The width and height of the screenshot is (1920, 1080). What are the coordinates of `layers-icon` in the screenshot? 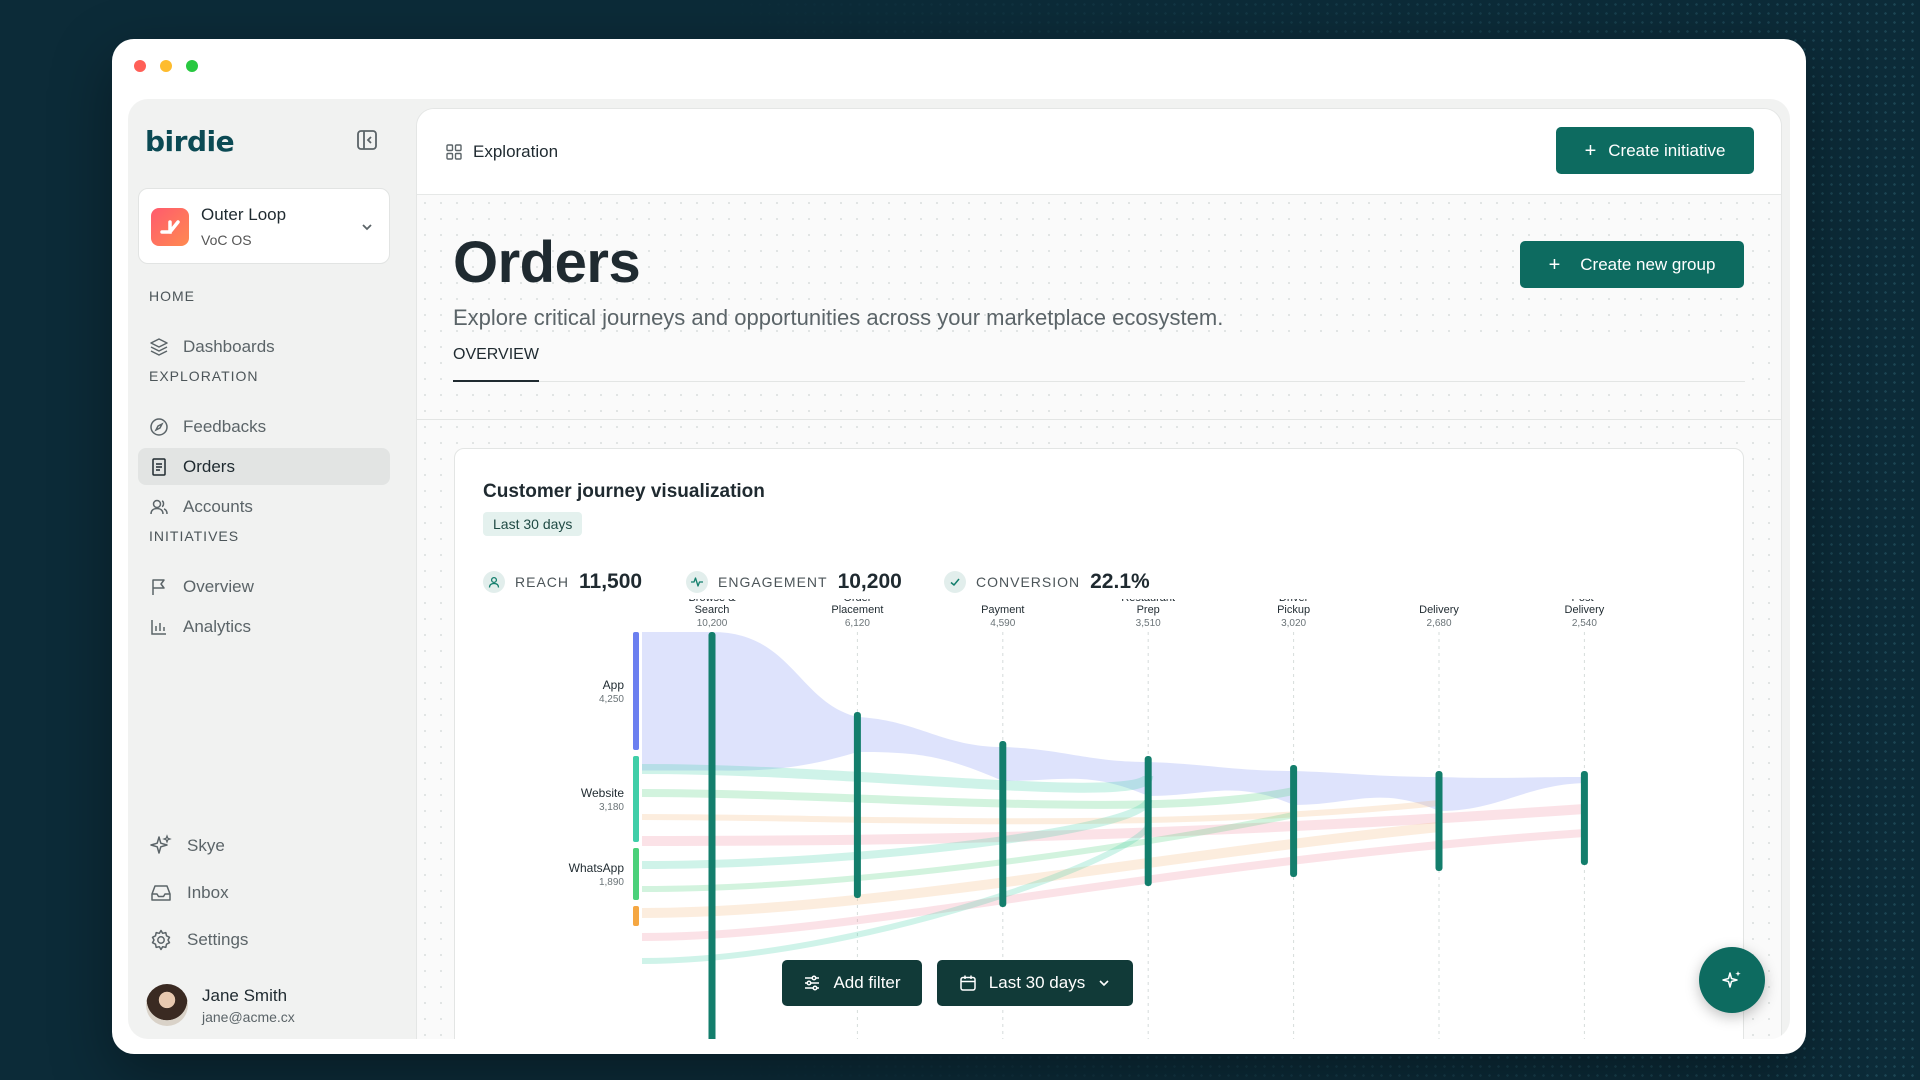 It's located at (159, 347).